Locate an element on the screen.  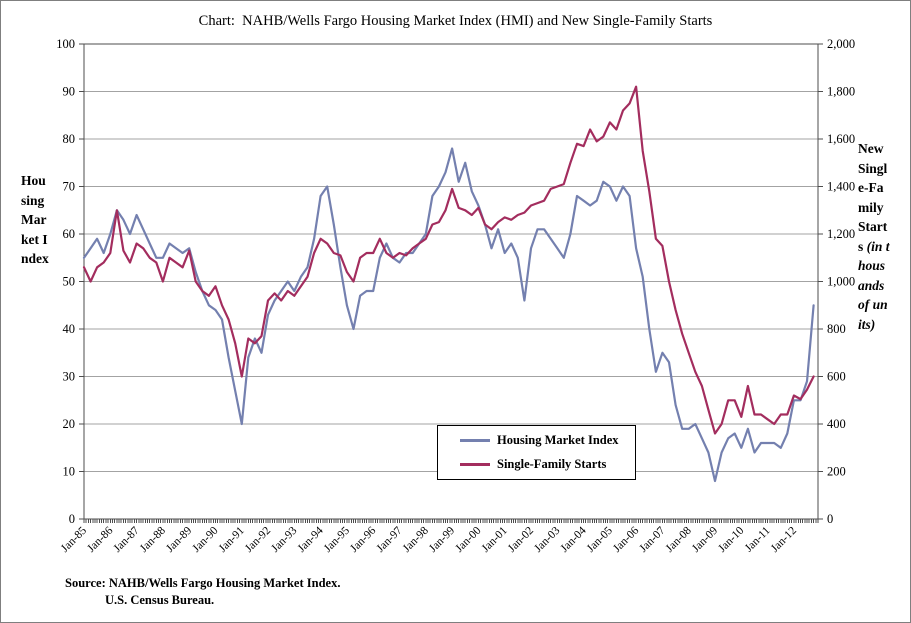
svg-text: Jan-08 is located at coordinates (679, 539).